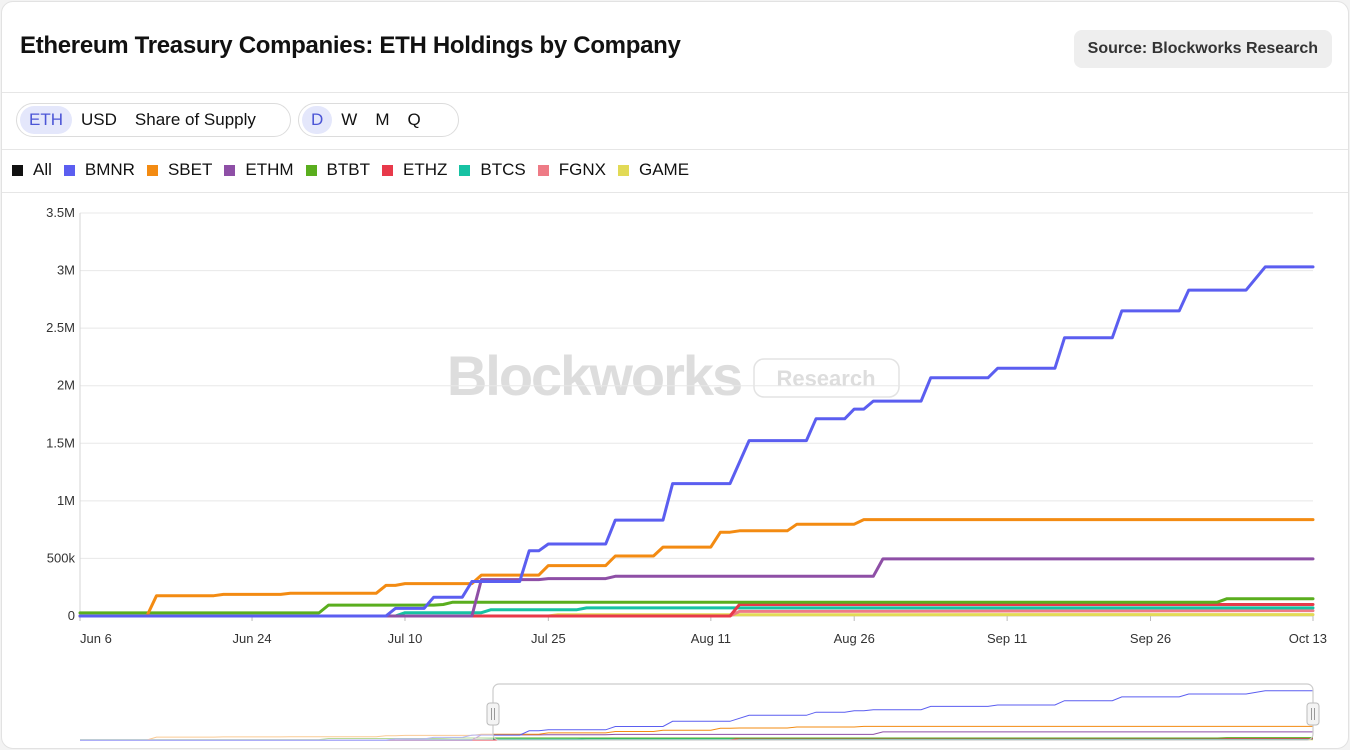 The height and width of the screenshot is (750, 1350). Describe the element at coordinates (252, 638) in the screenshot. I see `x-tick-label: Jun 24` at that location.